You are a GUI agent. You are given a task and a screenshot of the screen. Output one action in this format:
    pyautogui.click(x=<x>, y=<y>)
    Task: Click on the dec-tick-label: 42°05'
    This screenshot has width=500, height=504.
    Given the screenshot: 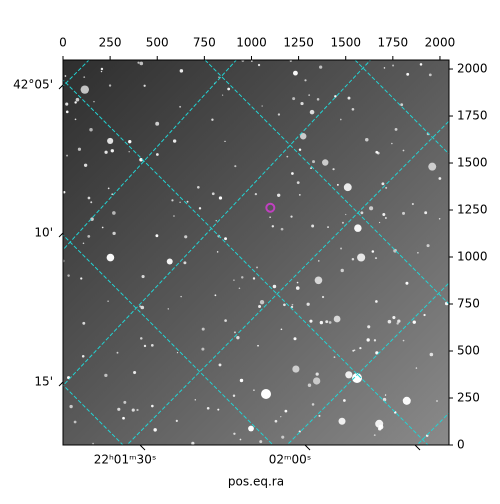 What is the action you would take?
    pyautogui.click(x=33, y=85)
    